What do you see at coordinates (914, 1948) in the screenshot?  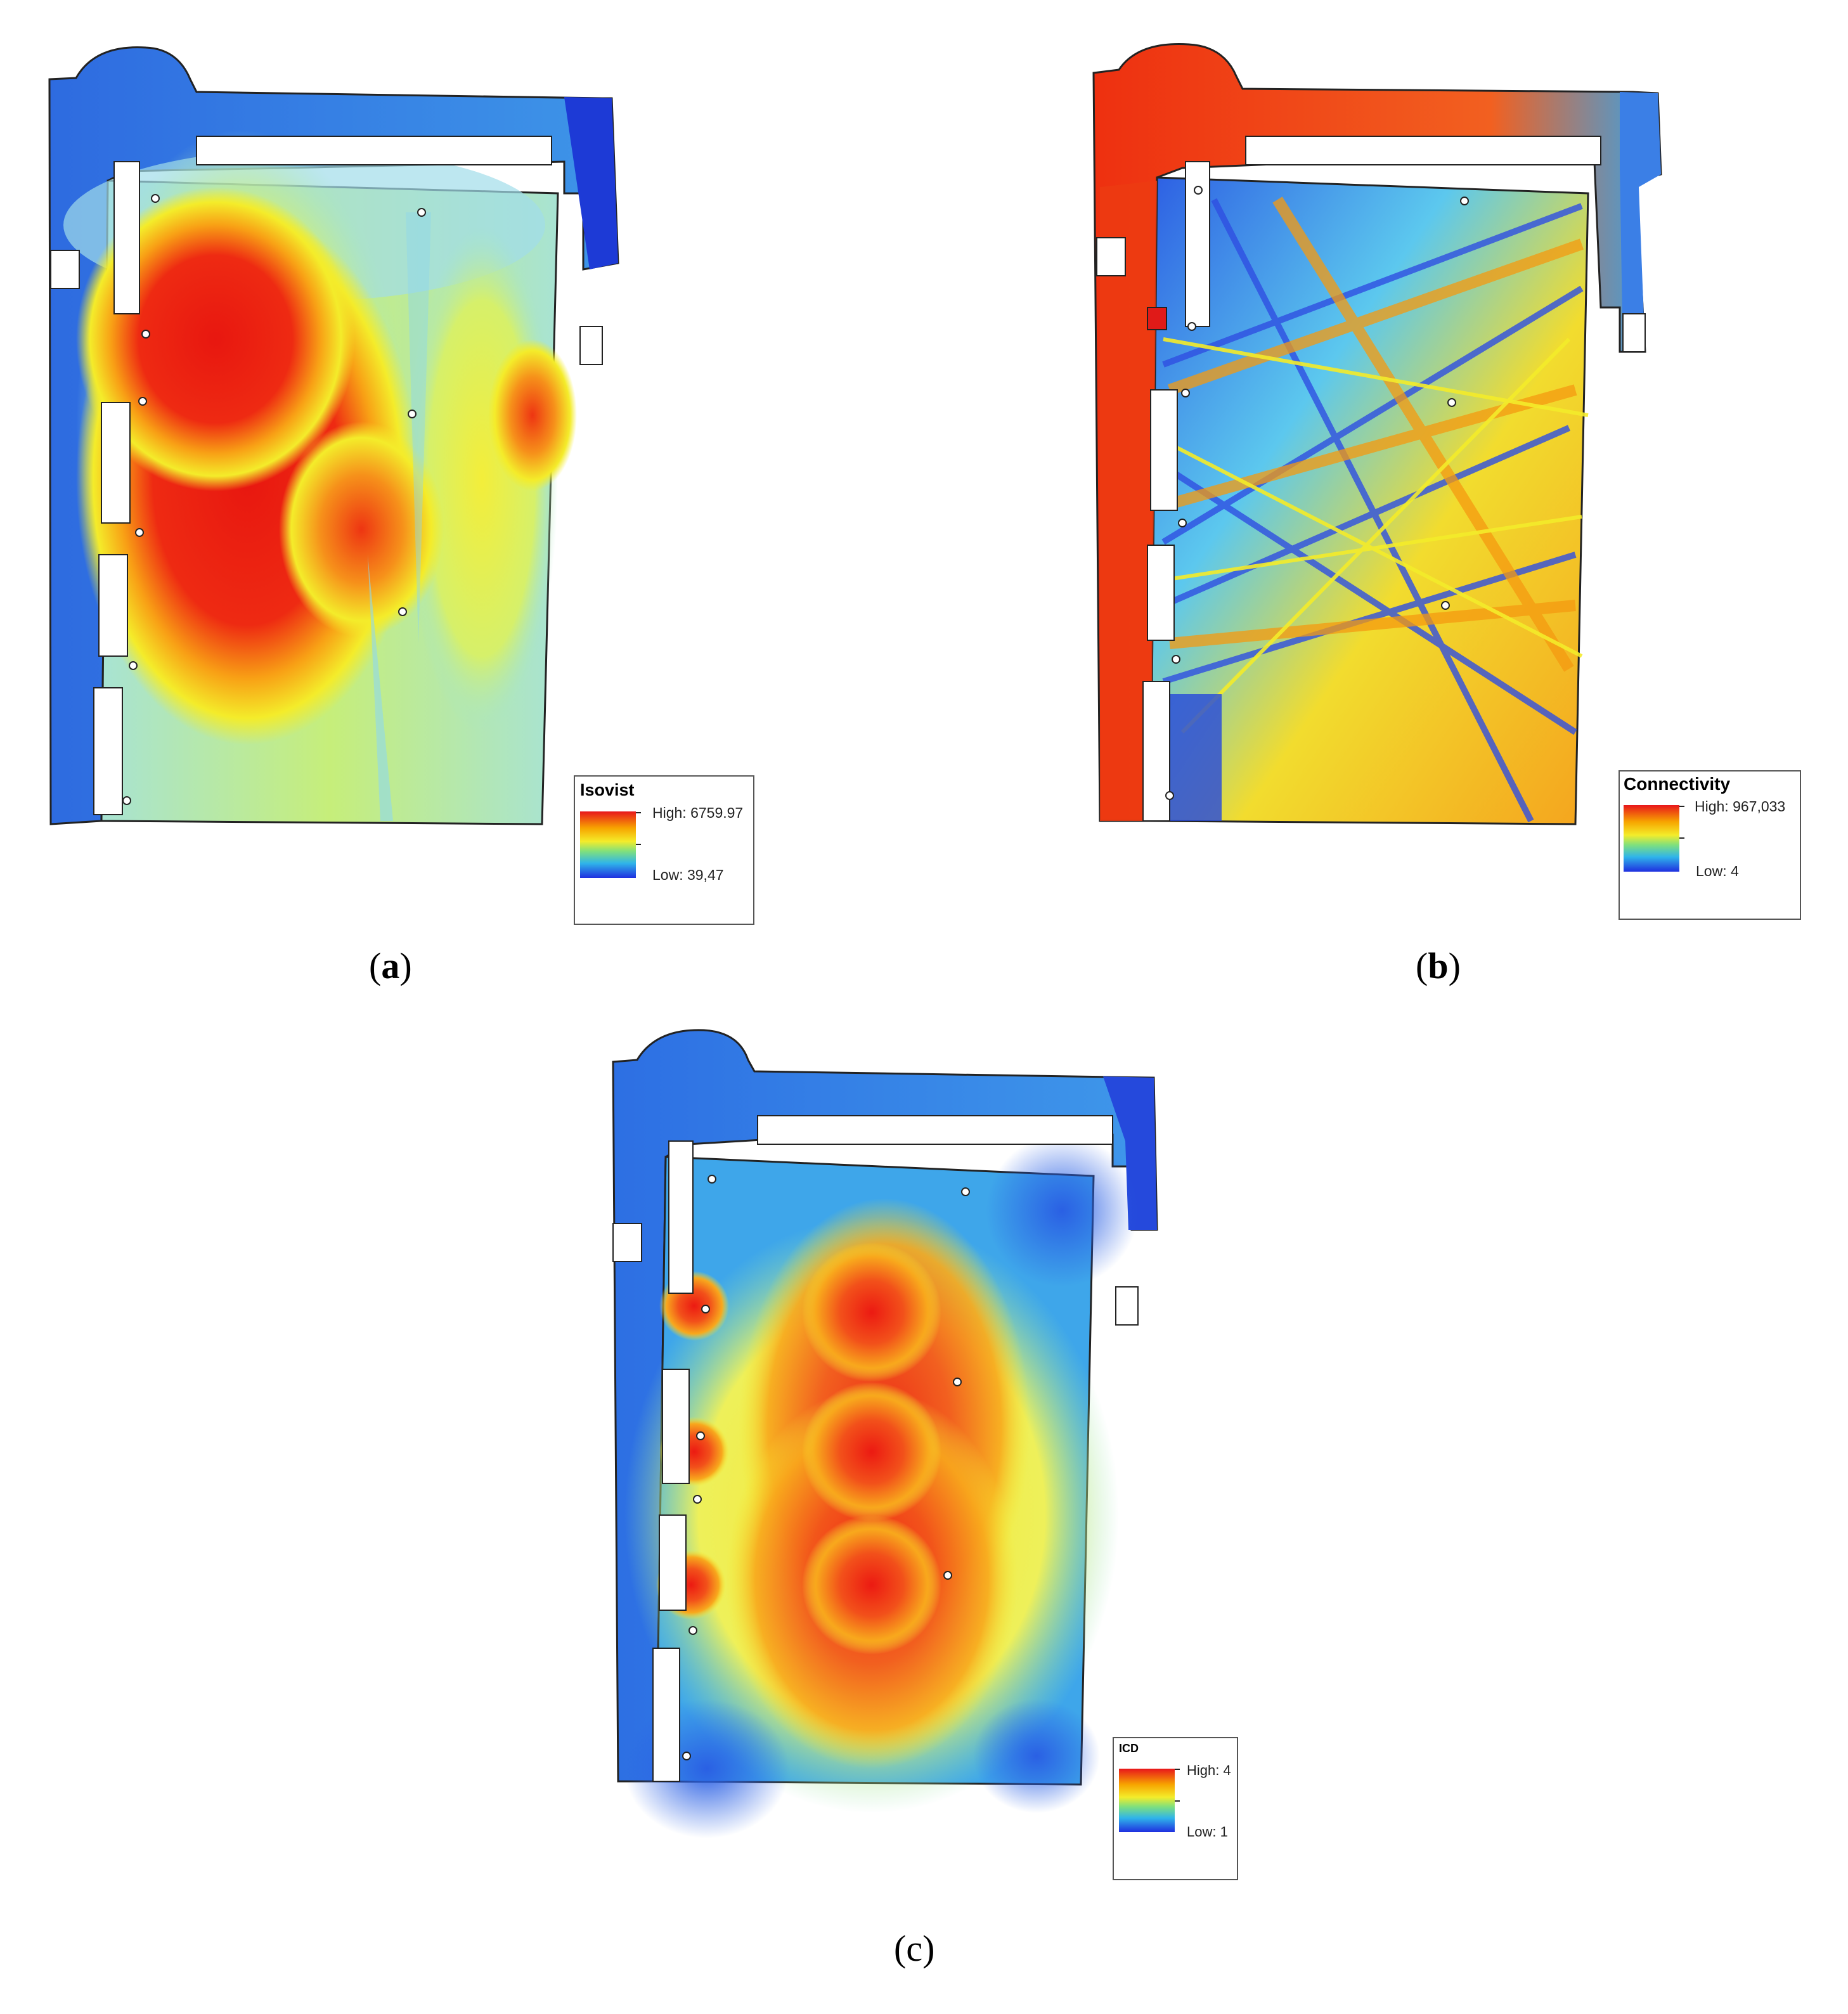 I see `caption-c: (c)` at bounding box center [914, 1948].